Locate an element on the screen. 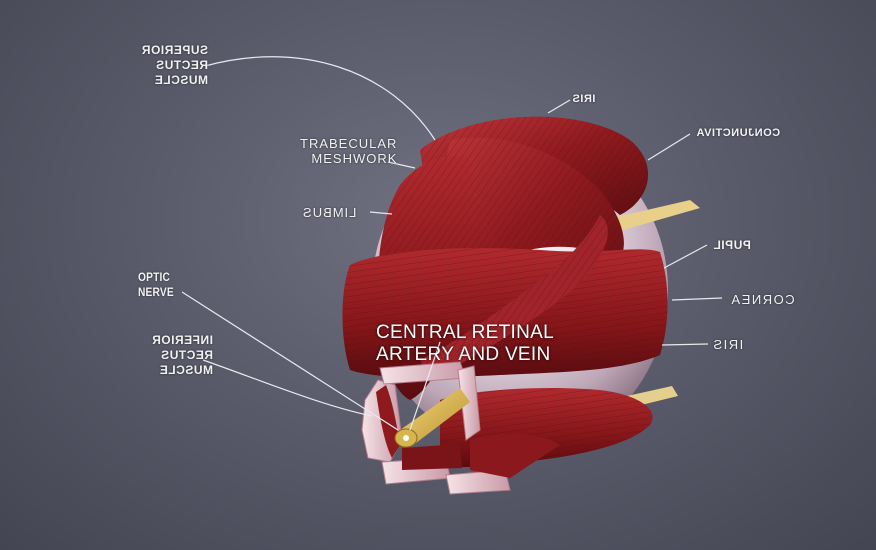  label-trabecular-line2: MESHWORK is located at coordinates (354, 158).